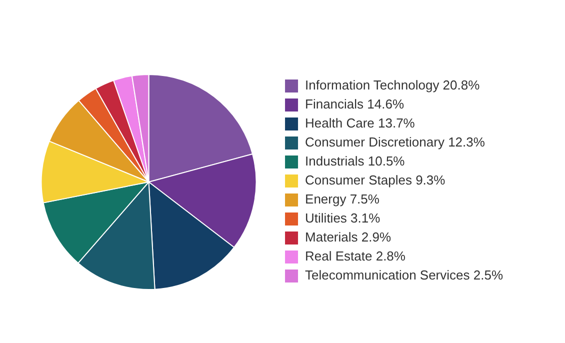 The width and height of the screenshot is (565, 343). I want to click on legend-label: Utilities 3.1%, so click(343, 218).